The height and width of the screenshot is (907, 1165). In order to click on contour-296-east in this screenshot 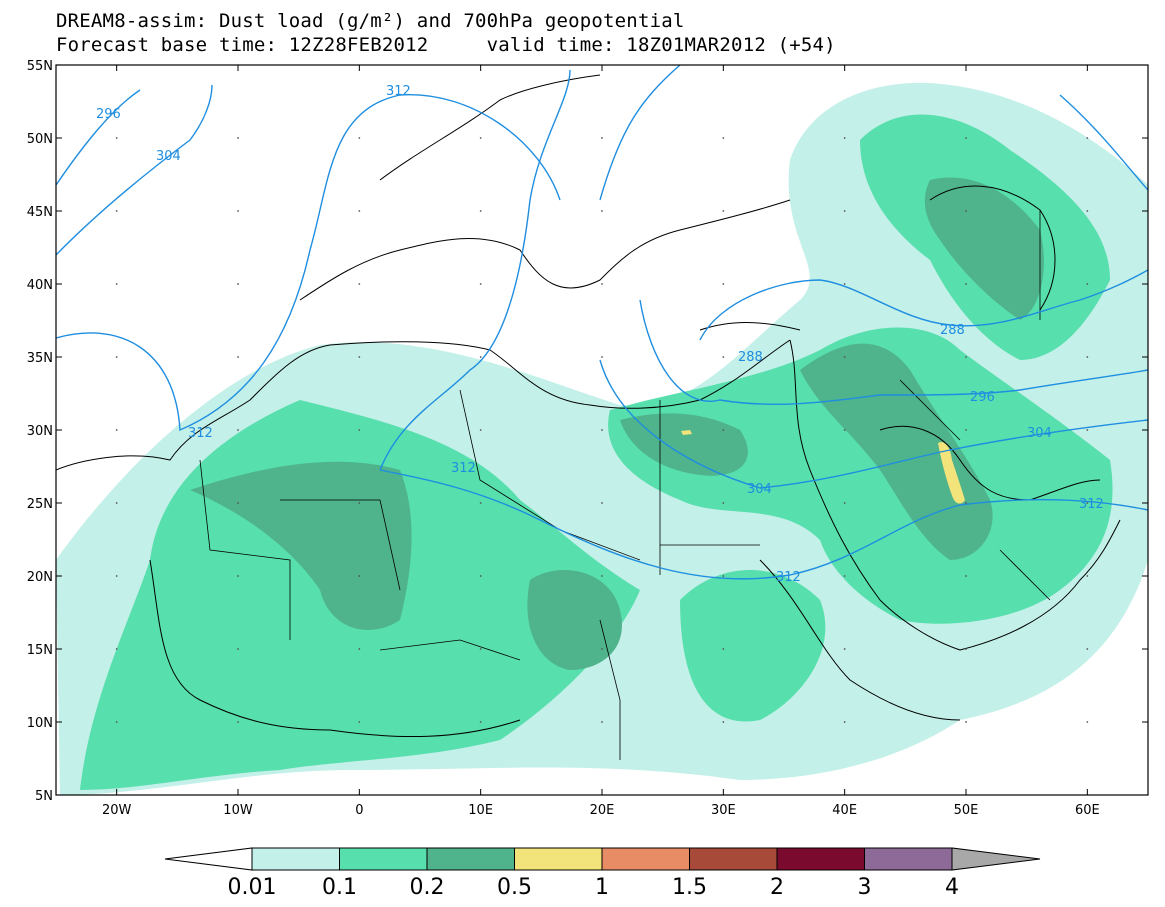, I will do `click(893, 352)`.